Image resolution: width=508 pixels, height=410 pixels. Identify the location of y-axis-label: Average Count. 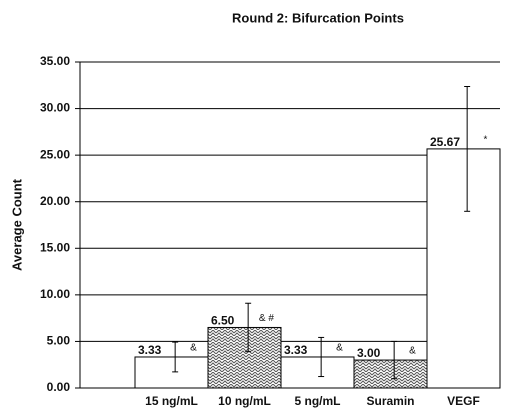
(16, 224).